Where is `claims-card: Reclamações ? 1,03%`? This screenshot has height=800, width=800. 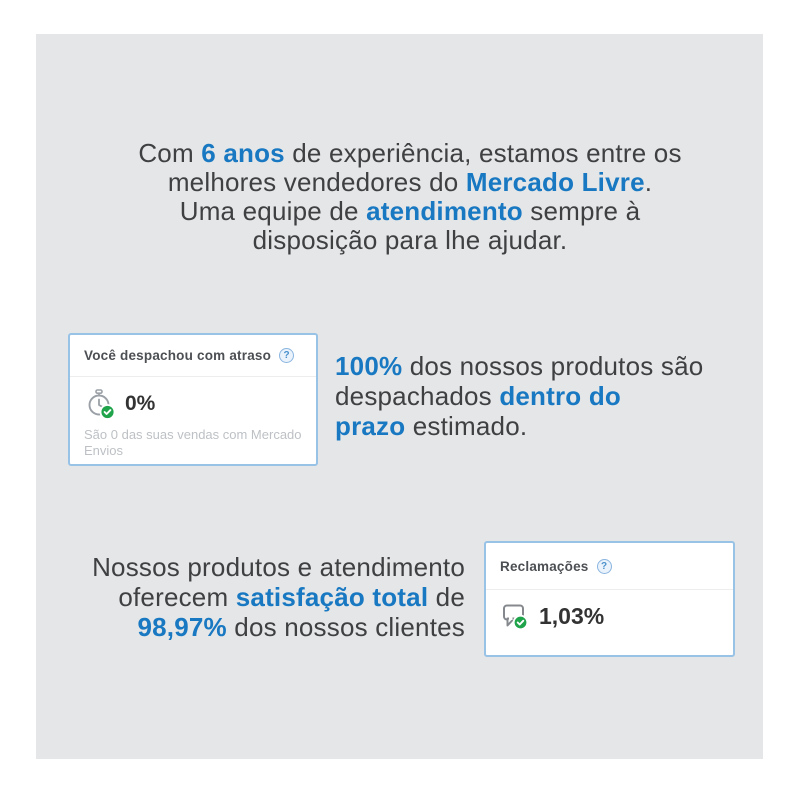 claims-card: Reclamações ? 1,03% is located at coordinates (609, 599).